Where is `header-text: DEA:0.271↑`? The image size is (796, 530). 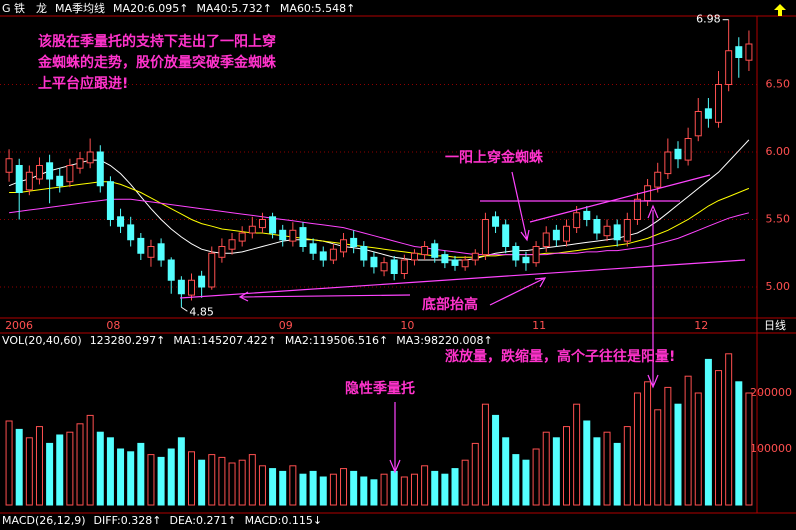 header-text: DEA:0.271↑ is located at coordinates (202, 520).